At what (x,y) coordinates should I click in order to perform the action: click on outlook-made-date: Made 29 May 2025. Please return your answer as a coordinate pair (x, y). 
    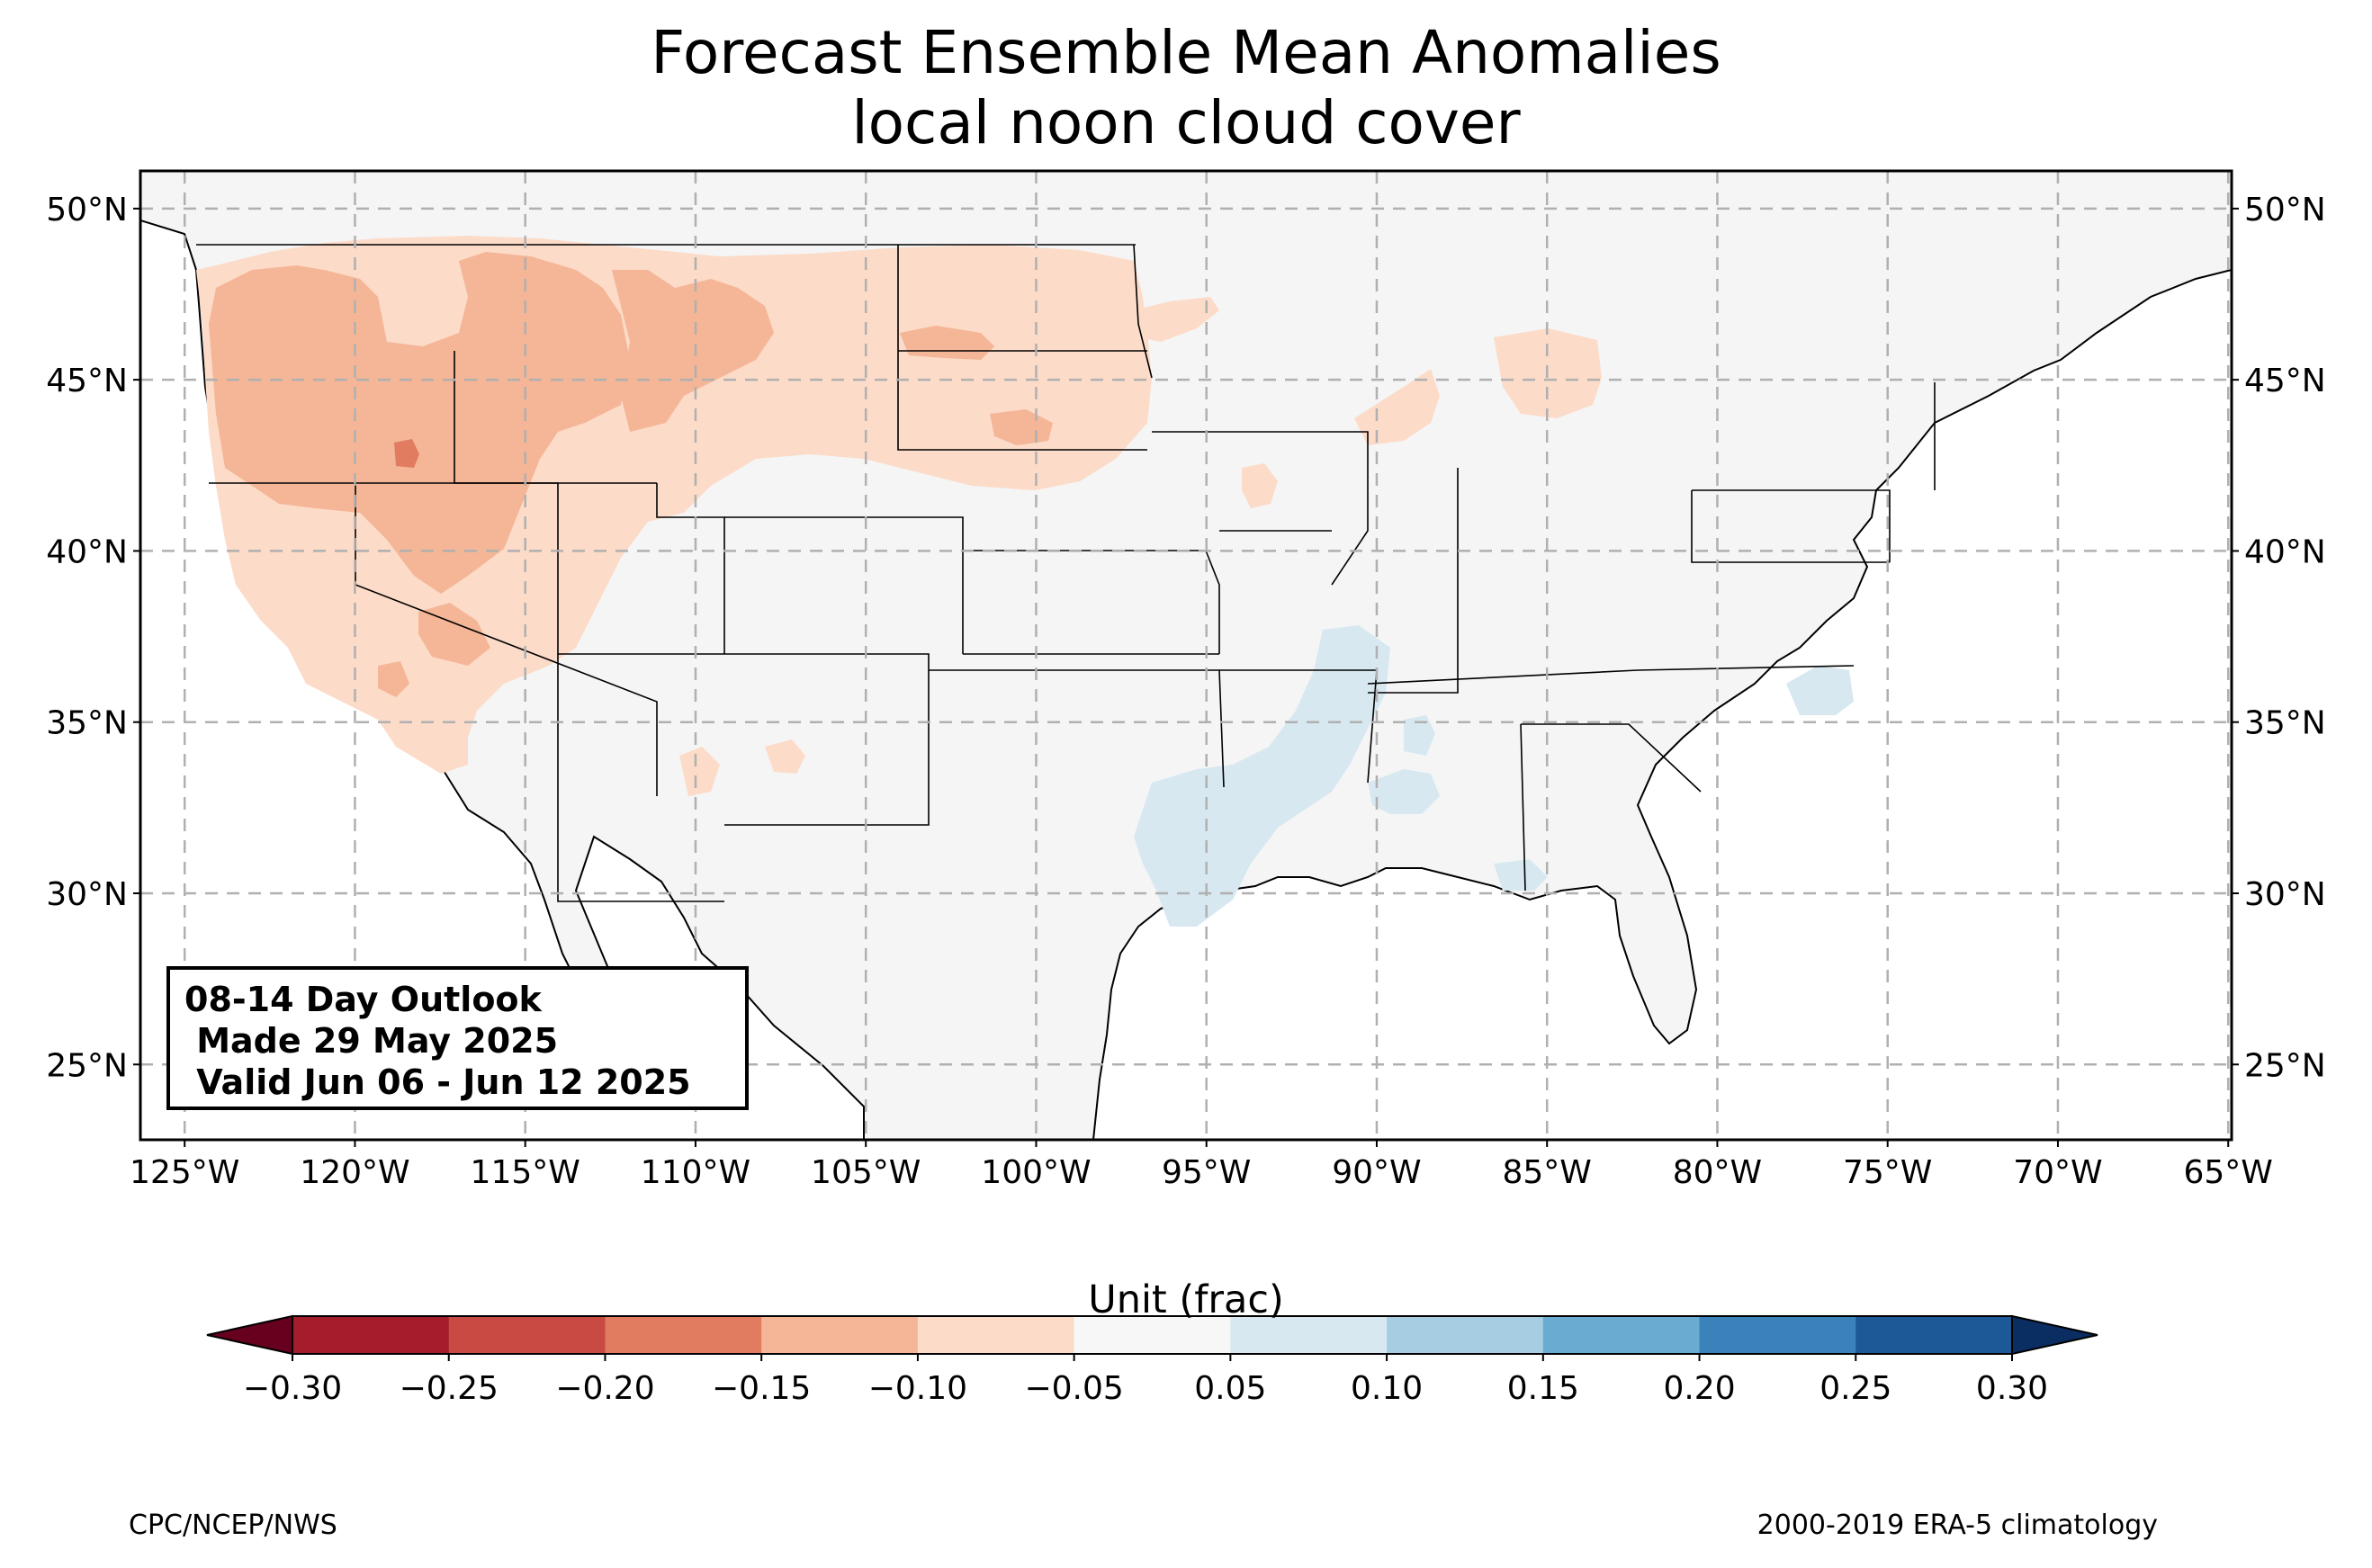
    Looking at the image, I should click on (371, 1041).